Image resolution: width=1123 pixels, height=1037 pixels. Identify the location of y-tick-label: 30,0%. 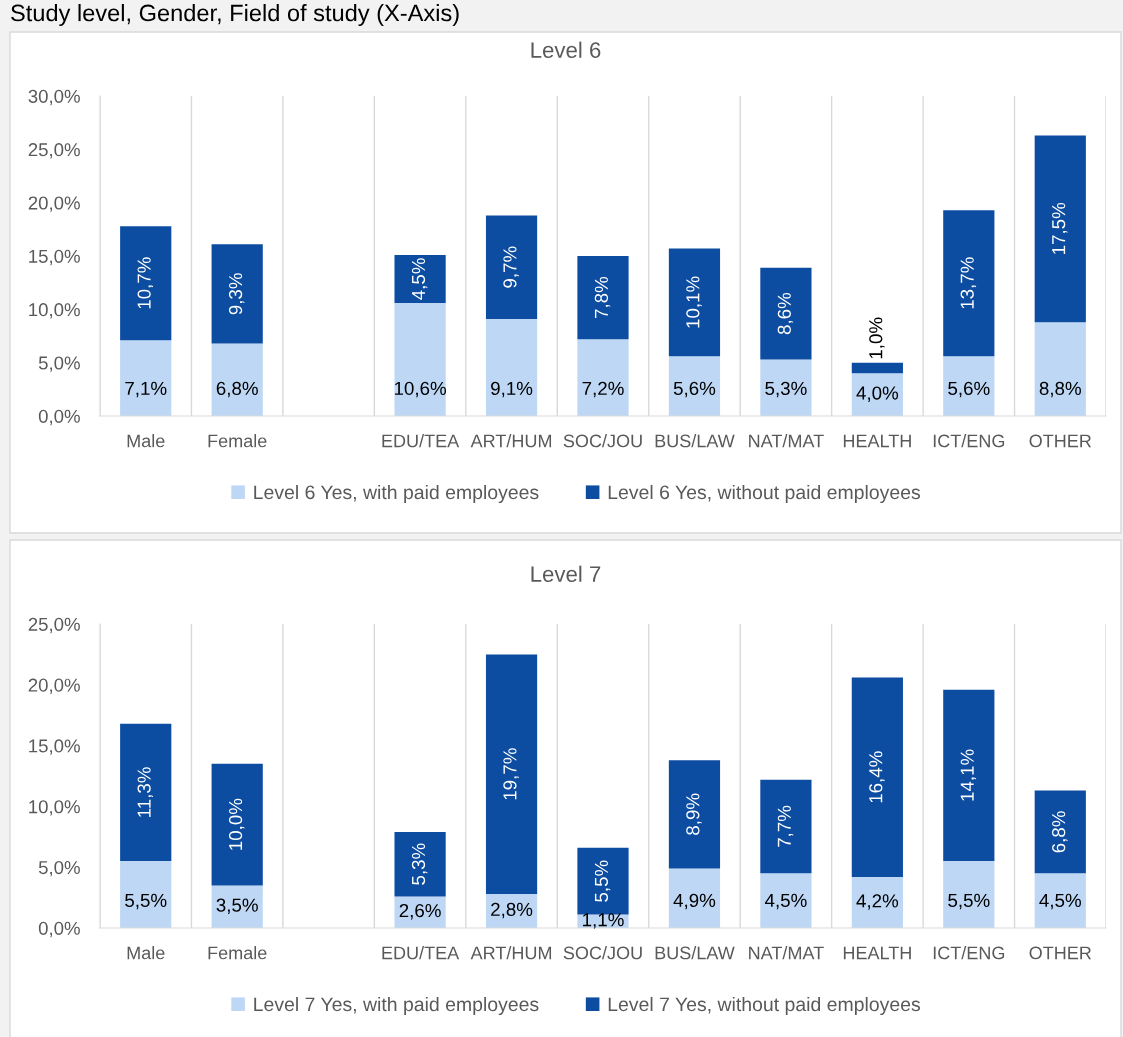
(54, 97).